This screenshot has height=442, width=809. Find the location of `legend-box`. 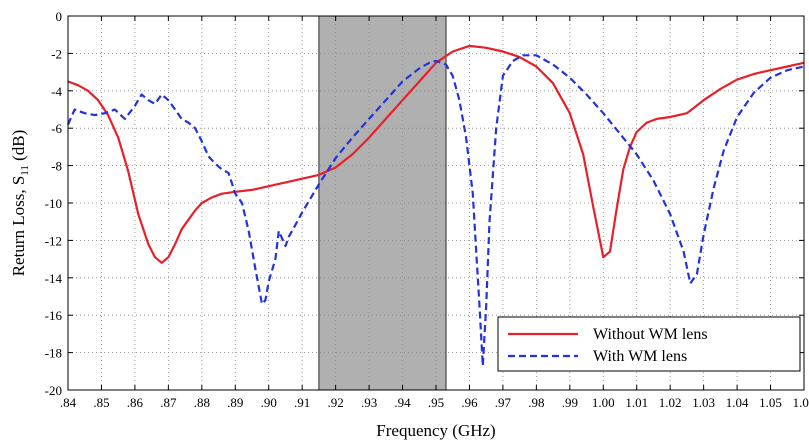

legend-box is located at coordinates (649, 344).